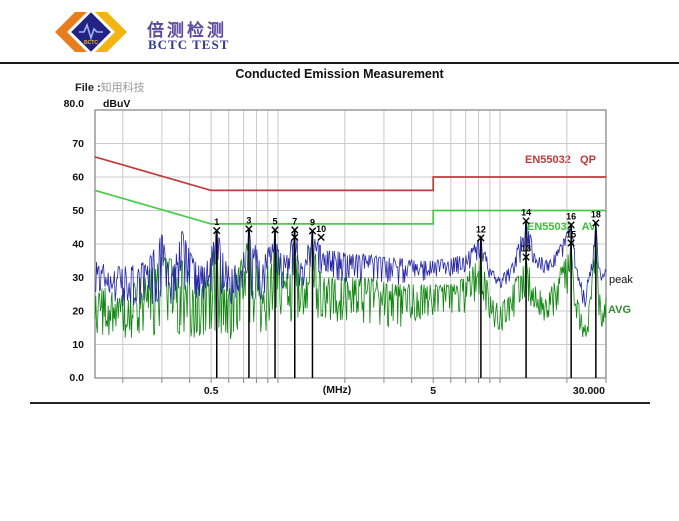 The image size is (679, 521). I want to click on logo-left-chevron, so click(71, 32).